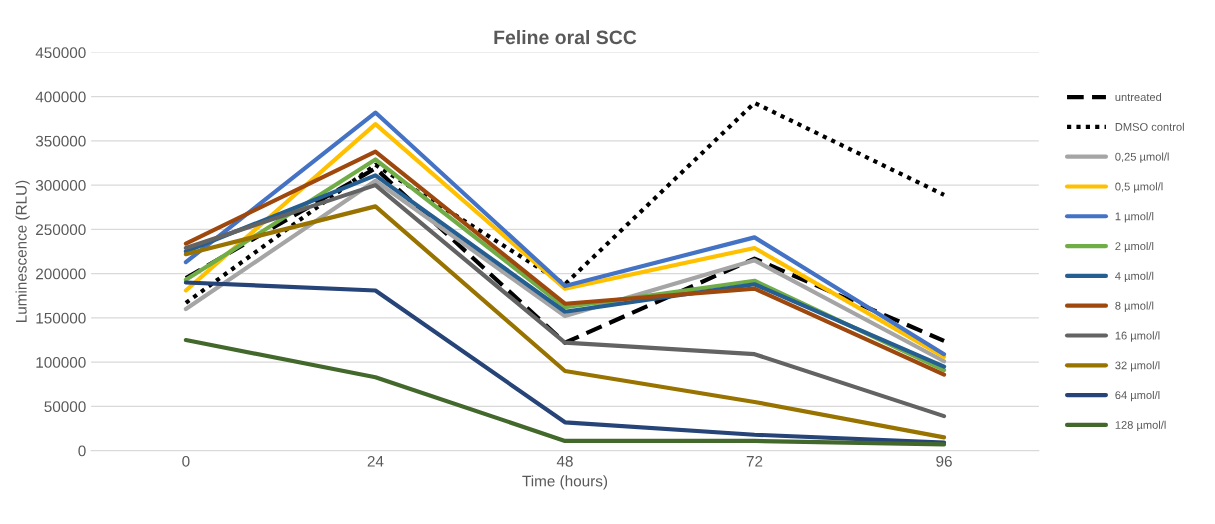  I want to click on legend-label: 1 µmol/l, so click(1134, 217).